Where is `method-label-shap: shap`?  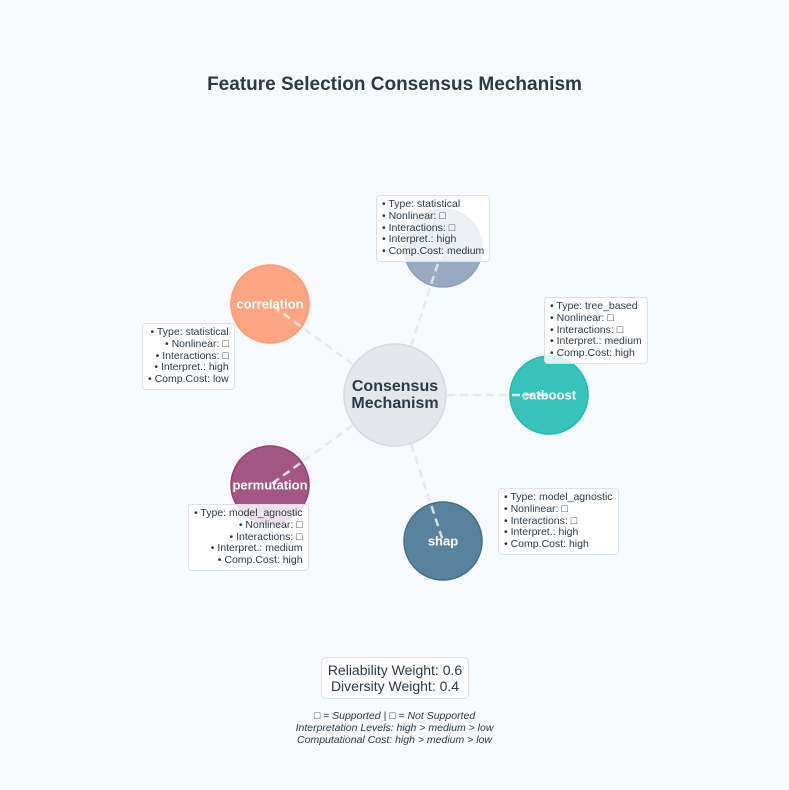 method-label-shap: shap is located at coordinates (443, 541).